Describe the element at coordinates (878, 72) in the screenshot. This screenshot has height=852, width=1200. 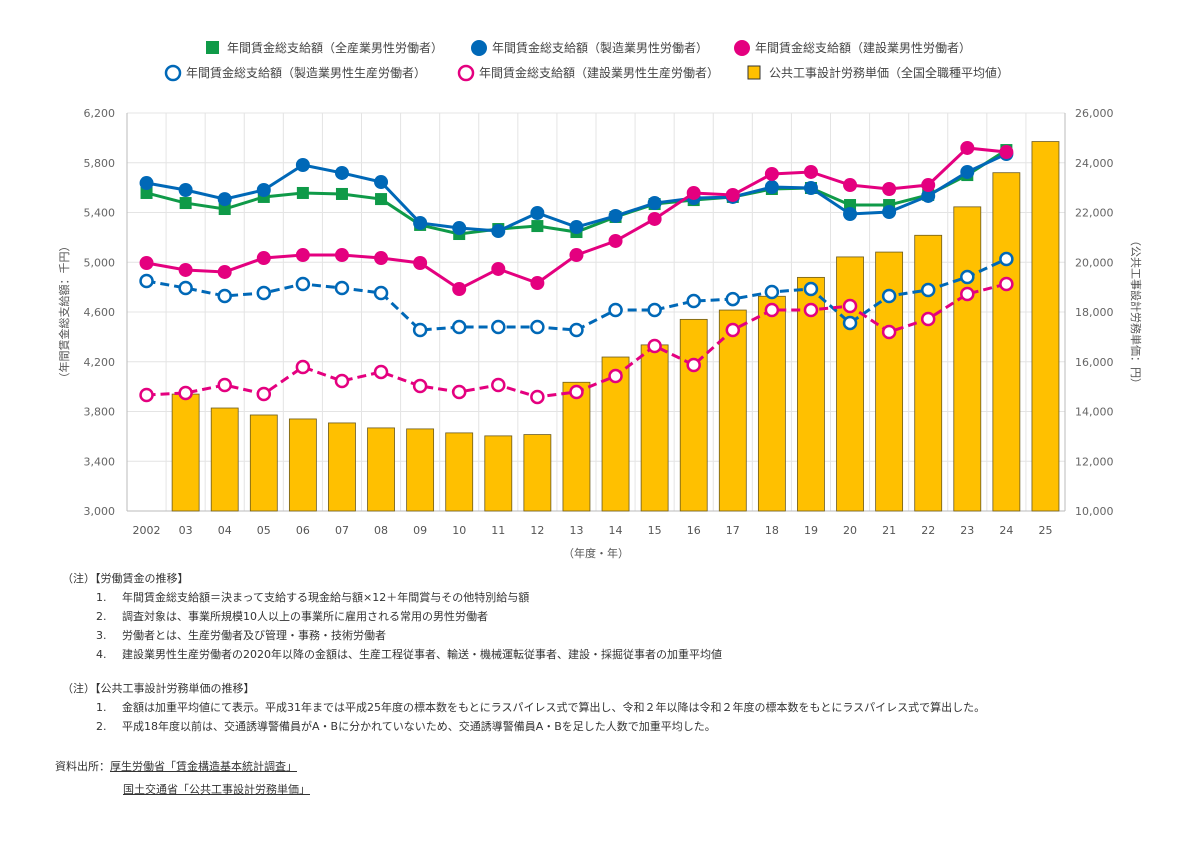
I see `legend-item: 公共工事設計労務単価（全国全職種平均値）` at that location.